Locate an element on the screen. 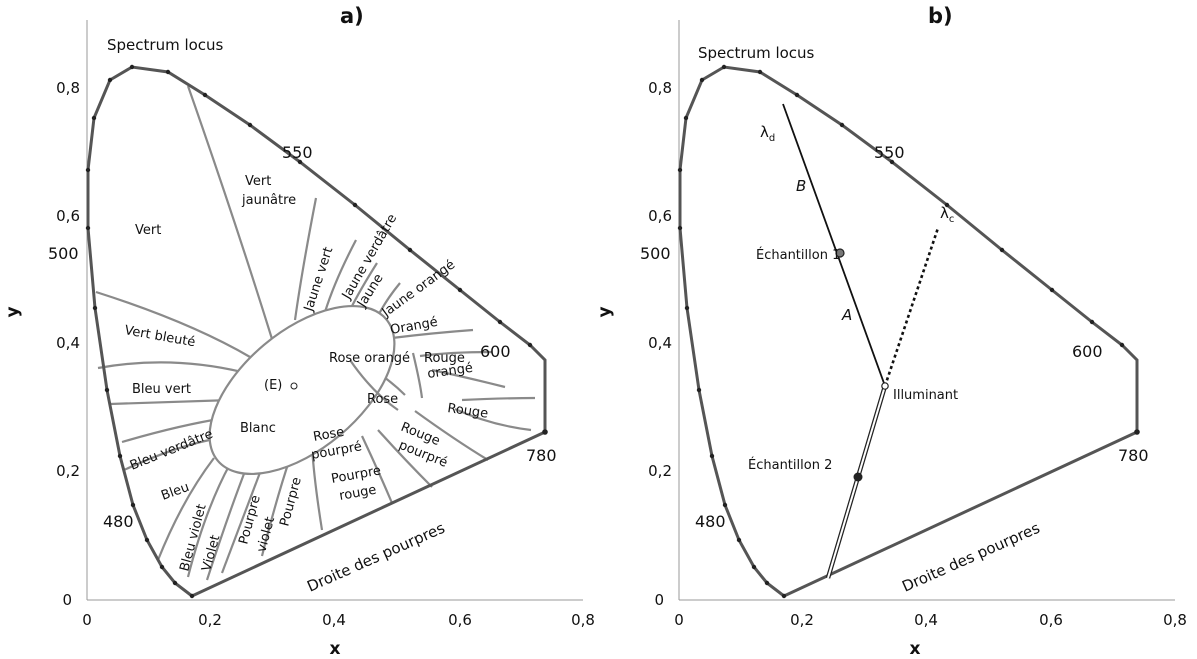  panel-a-xtick-1: 0,2 is located at coordinates (210, 620).